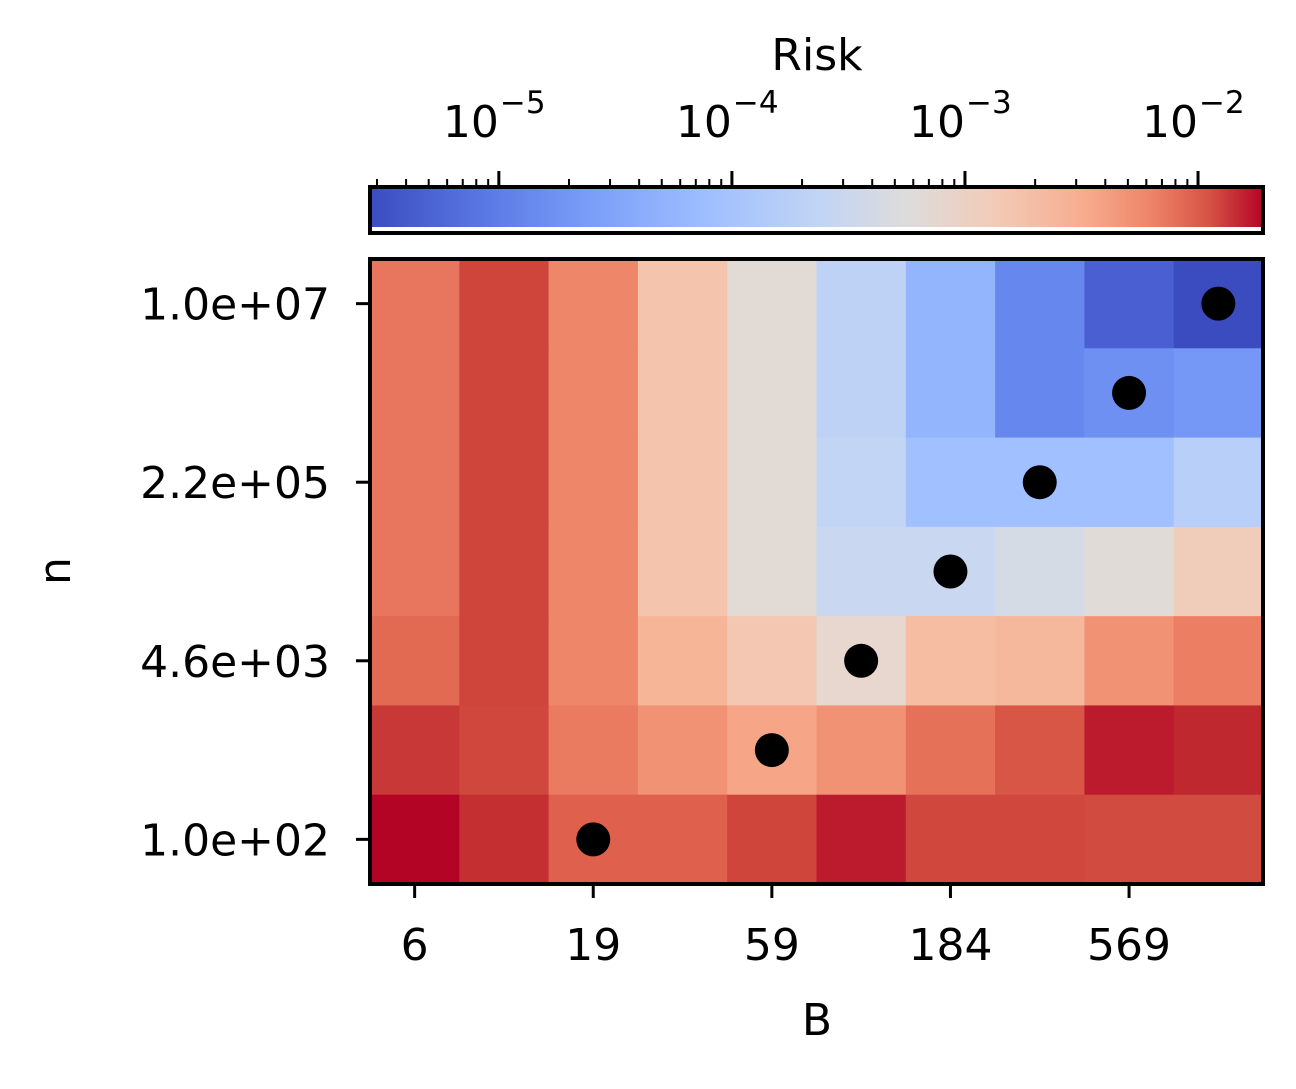 The width and height of the screenshot is (1296, 1089). I want to click on colorbar-tick-labels: 10 −5 10 −4 10 −3 10 −2, so click(844, 116).